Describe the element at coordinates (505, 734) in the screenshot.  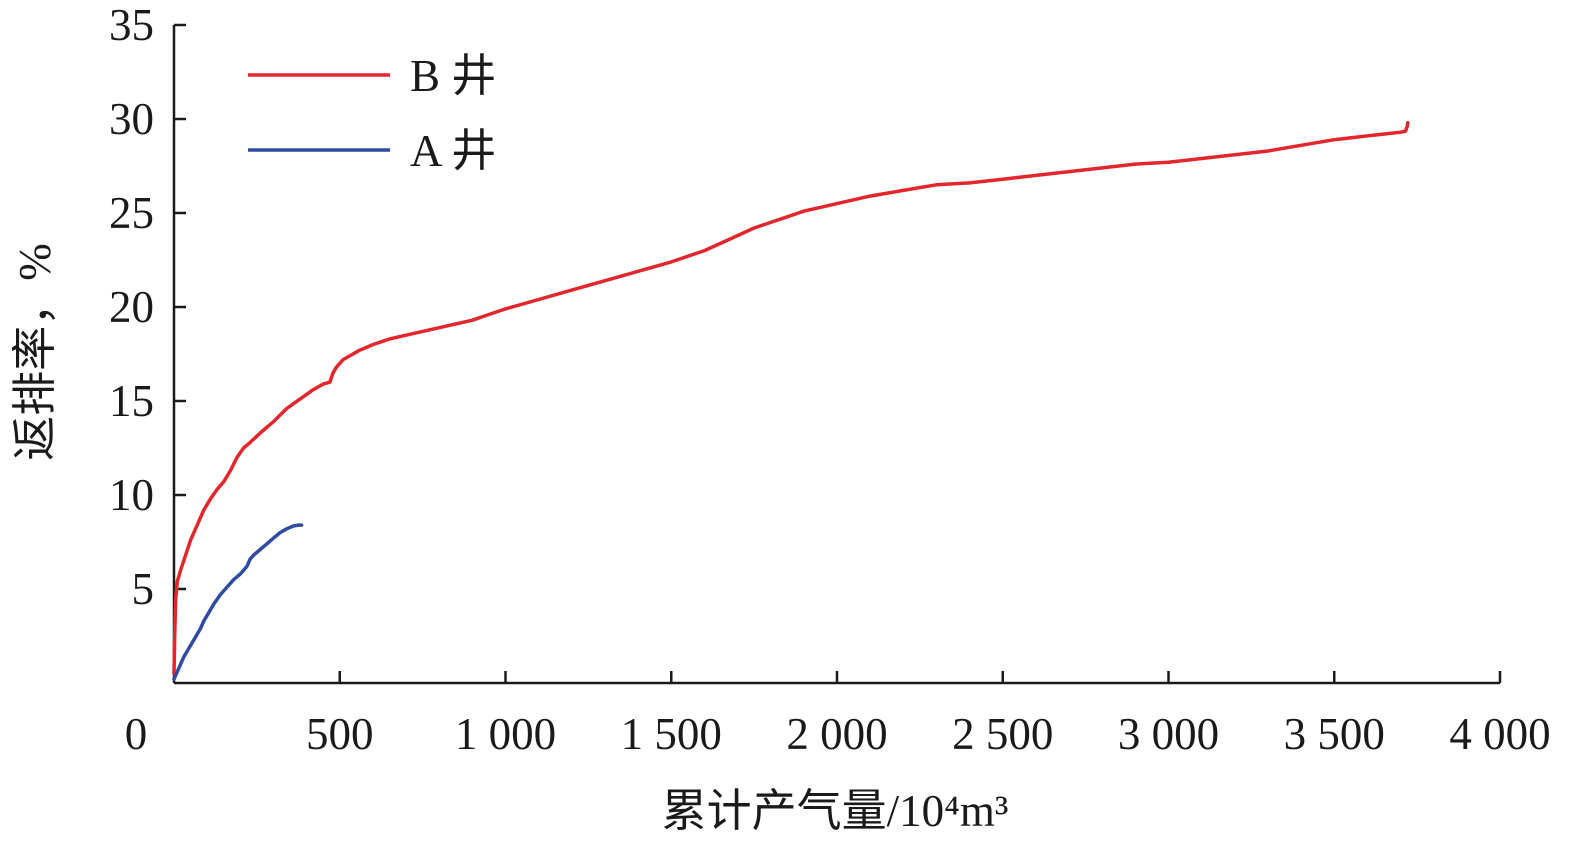
I see `x-tick-label: 1 000` at that location.